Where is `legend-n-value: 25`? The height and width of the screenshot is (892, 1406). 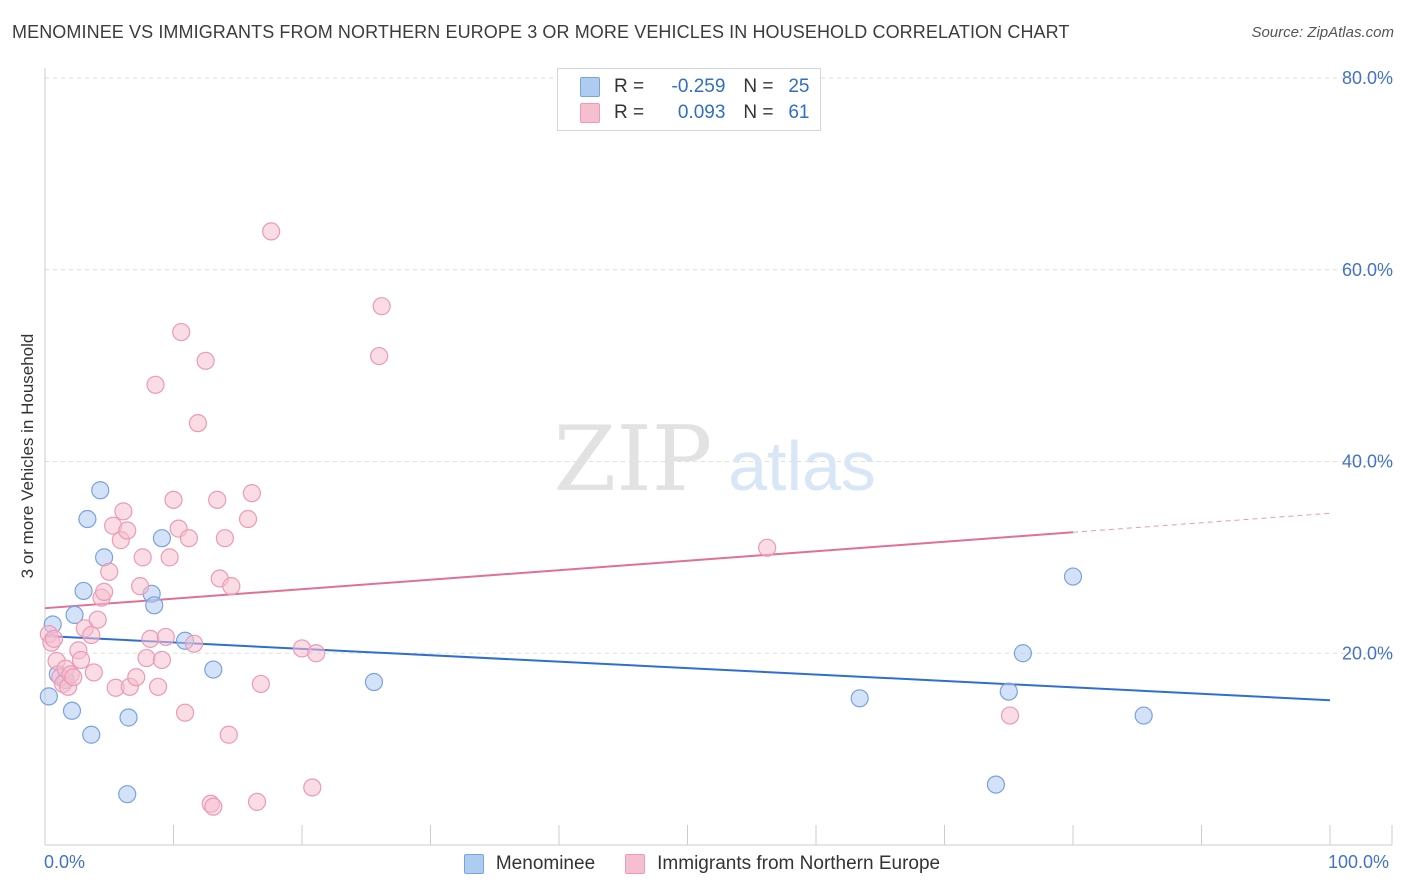
legend-n-value: 25 is located at coordinates (799, 86).